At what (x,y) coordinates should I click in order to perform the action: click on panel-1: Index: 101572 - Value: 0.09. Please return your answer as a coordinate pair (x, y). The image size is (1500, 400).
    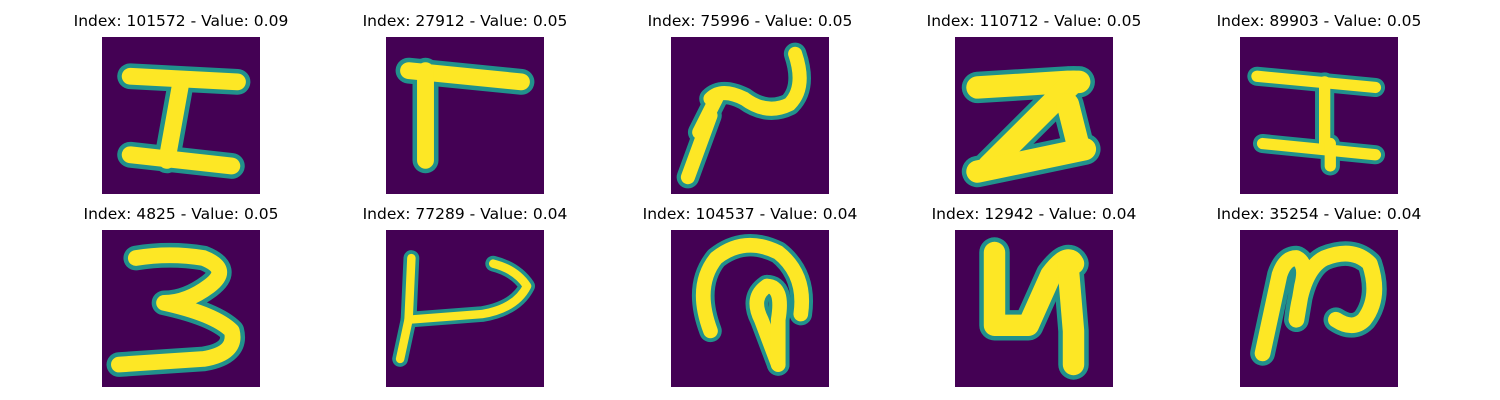
    Looking at the image, I should click on (181, 107).